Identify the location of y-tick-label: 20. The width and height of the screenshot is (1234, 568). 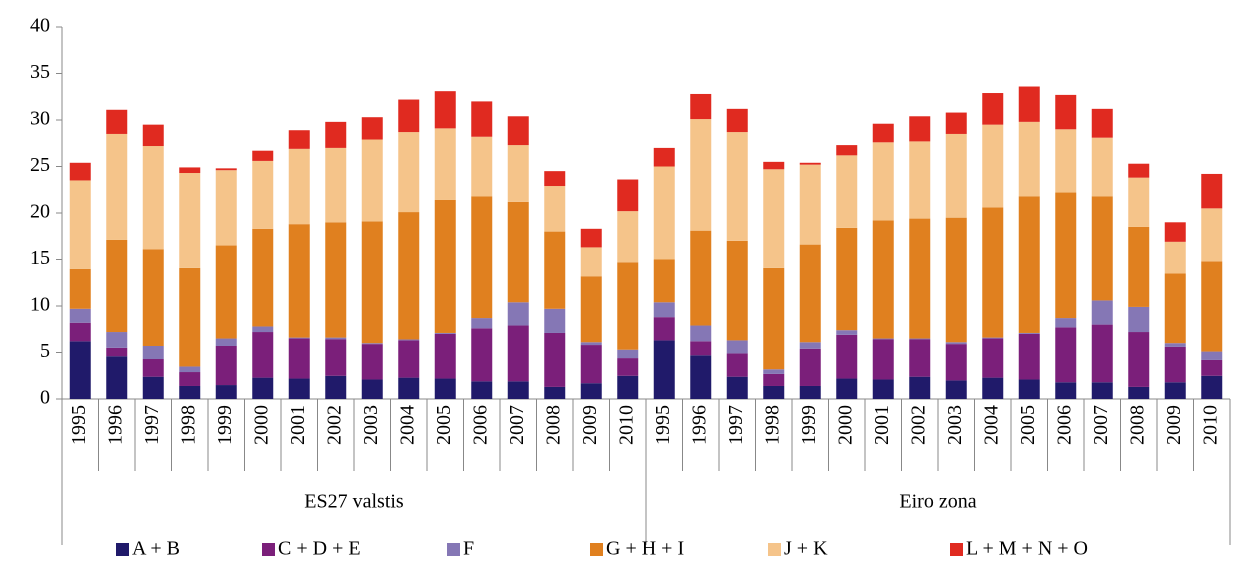
(40, 212).